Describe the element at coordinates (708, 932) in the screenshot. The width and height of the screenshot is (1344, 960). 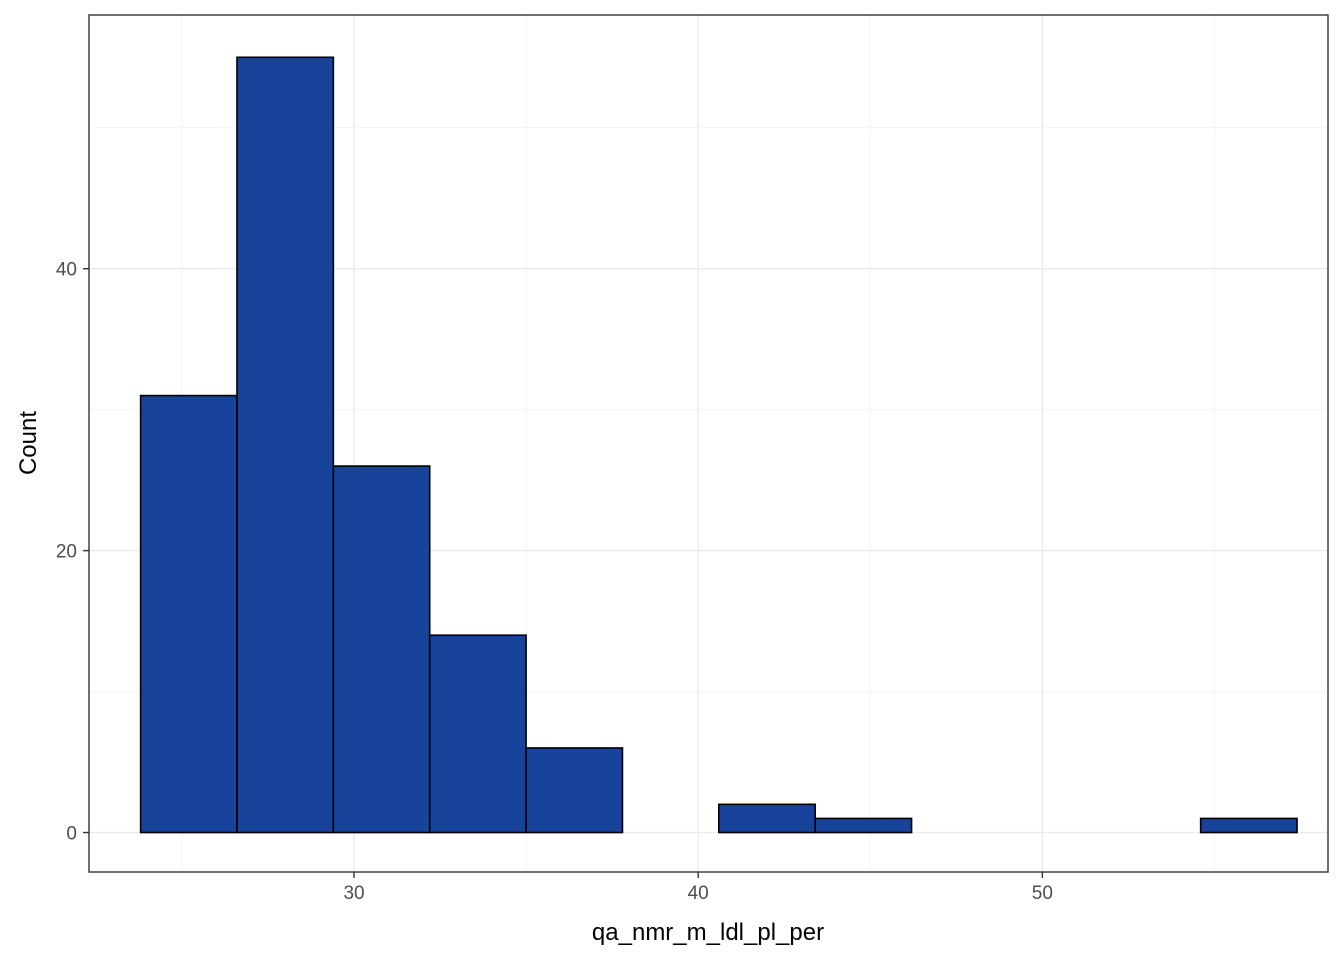
I see `x-axis-title: qa_nmr_m_ldl_pl_per` at that location.